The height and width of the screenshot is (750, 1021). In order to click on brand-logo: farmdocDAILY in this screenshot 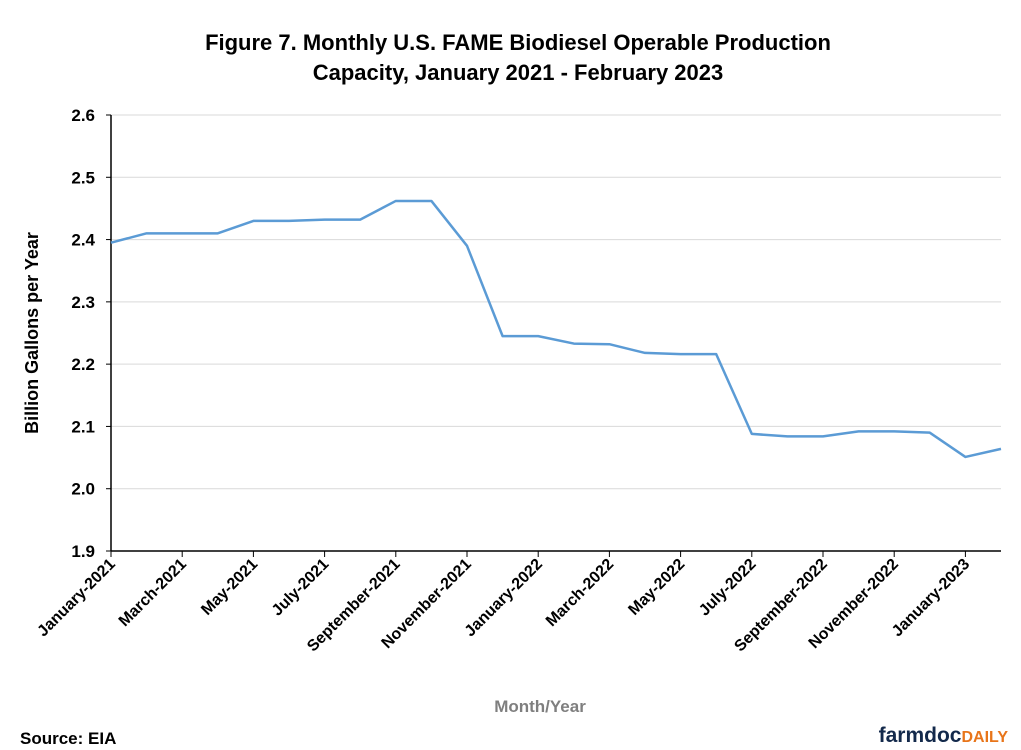, I will do `click(944, 735)`.